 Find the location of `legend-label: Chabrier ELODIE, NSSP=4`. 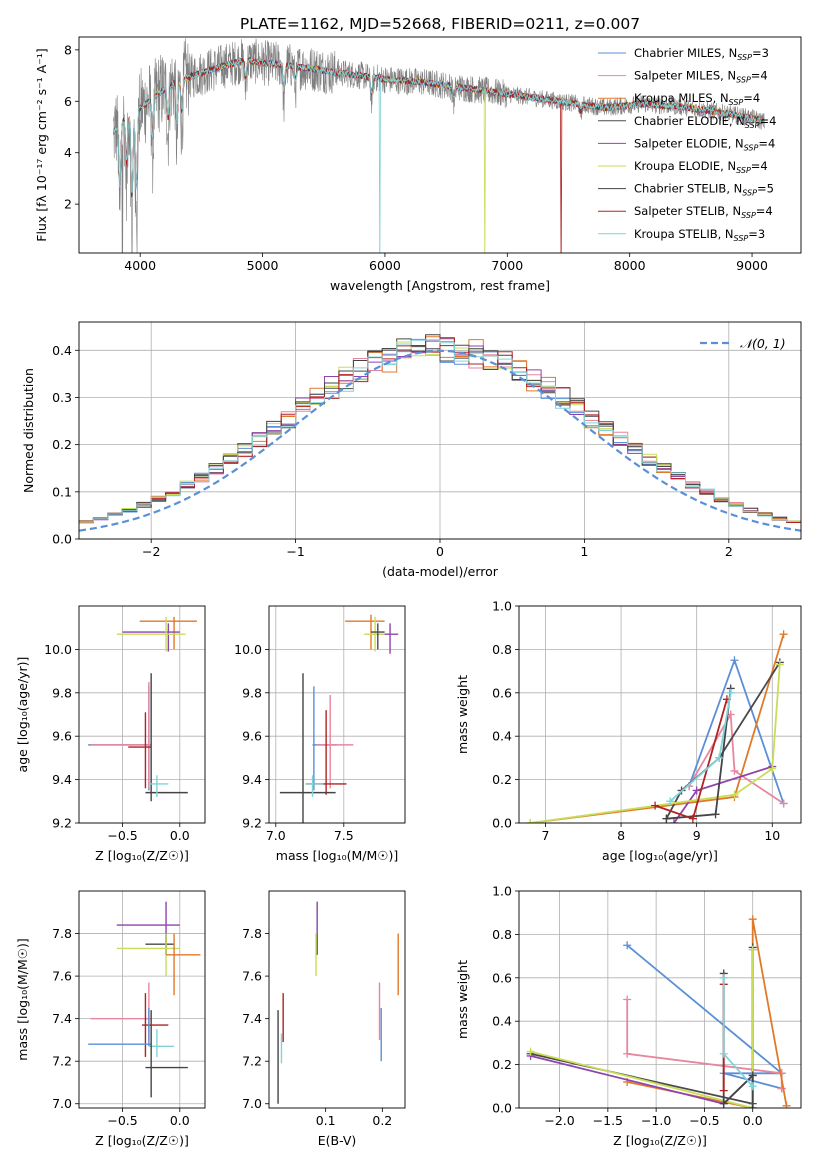

legend-label: Chabrier ELODIE, NSSP=4 is located at coordinates (705, 122).